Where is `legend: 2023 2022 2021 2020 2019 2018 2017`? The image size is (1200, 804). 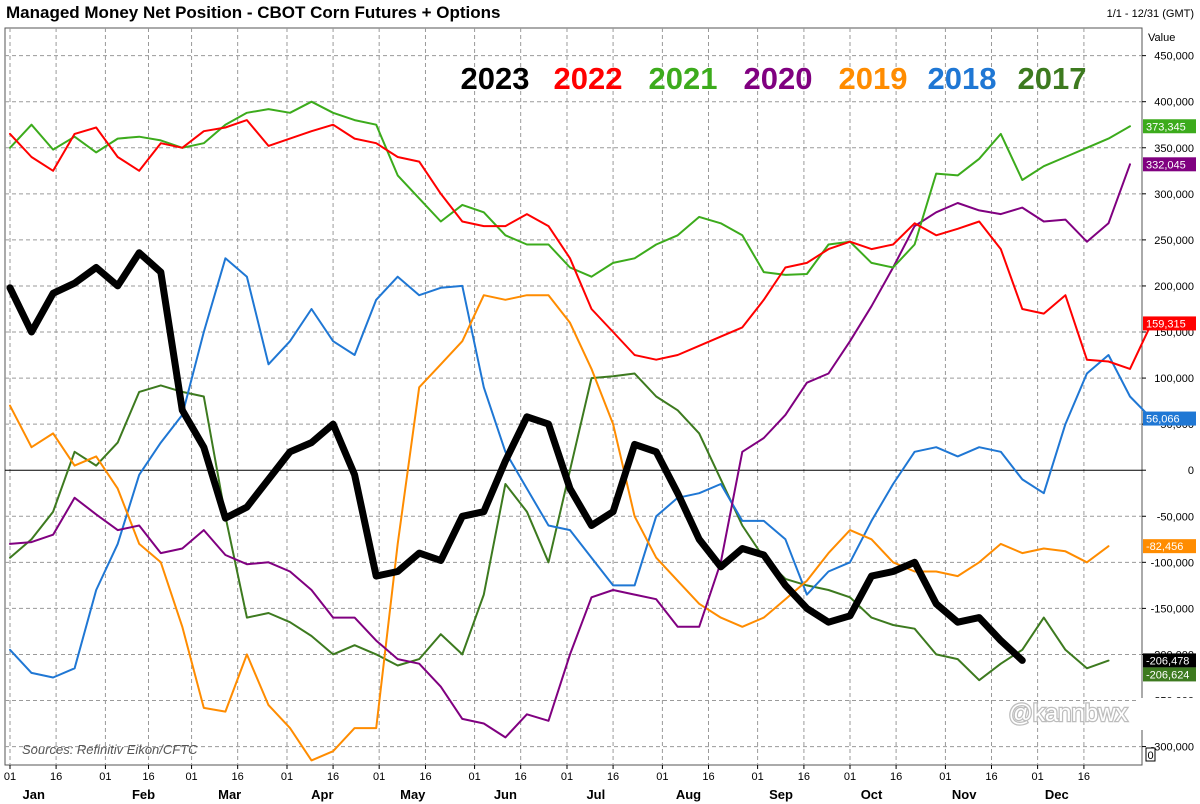
legend: 2023 2022 2021 2020 2019 2018 2017 is located at coordinates (774, 78).